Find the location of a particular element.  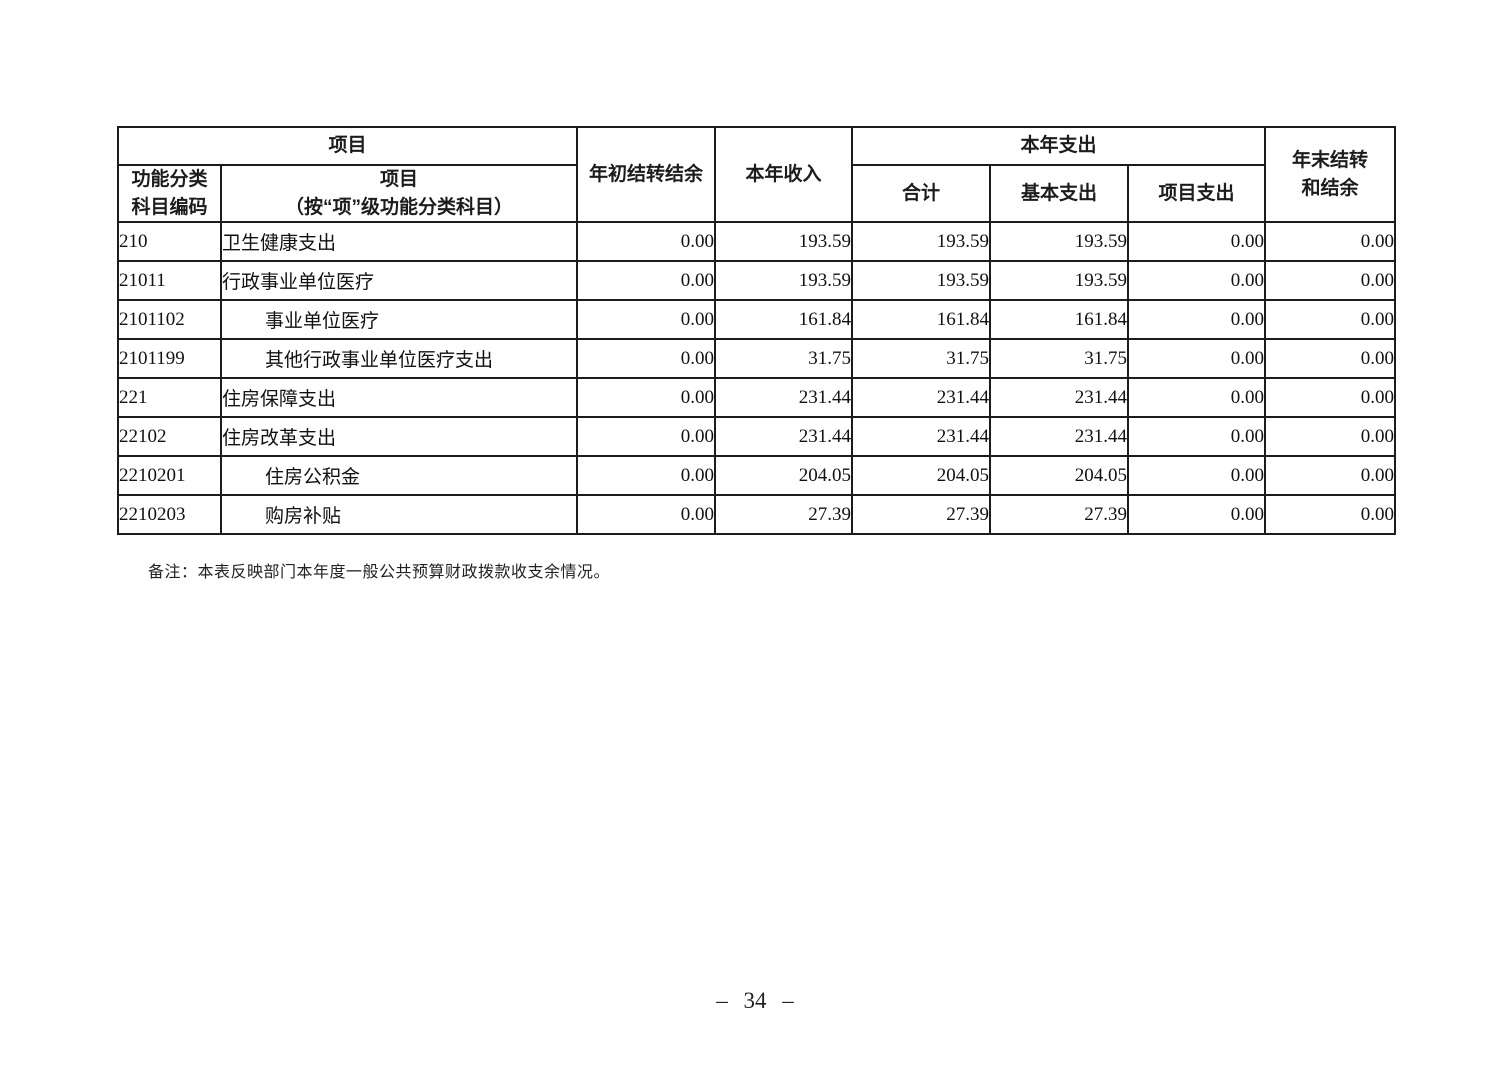

cell-basic-expenditure: 27.39 is located at coordinates (1059, 515).